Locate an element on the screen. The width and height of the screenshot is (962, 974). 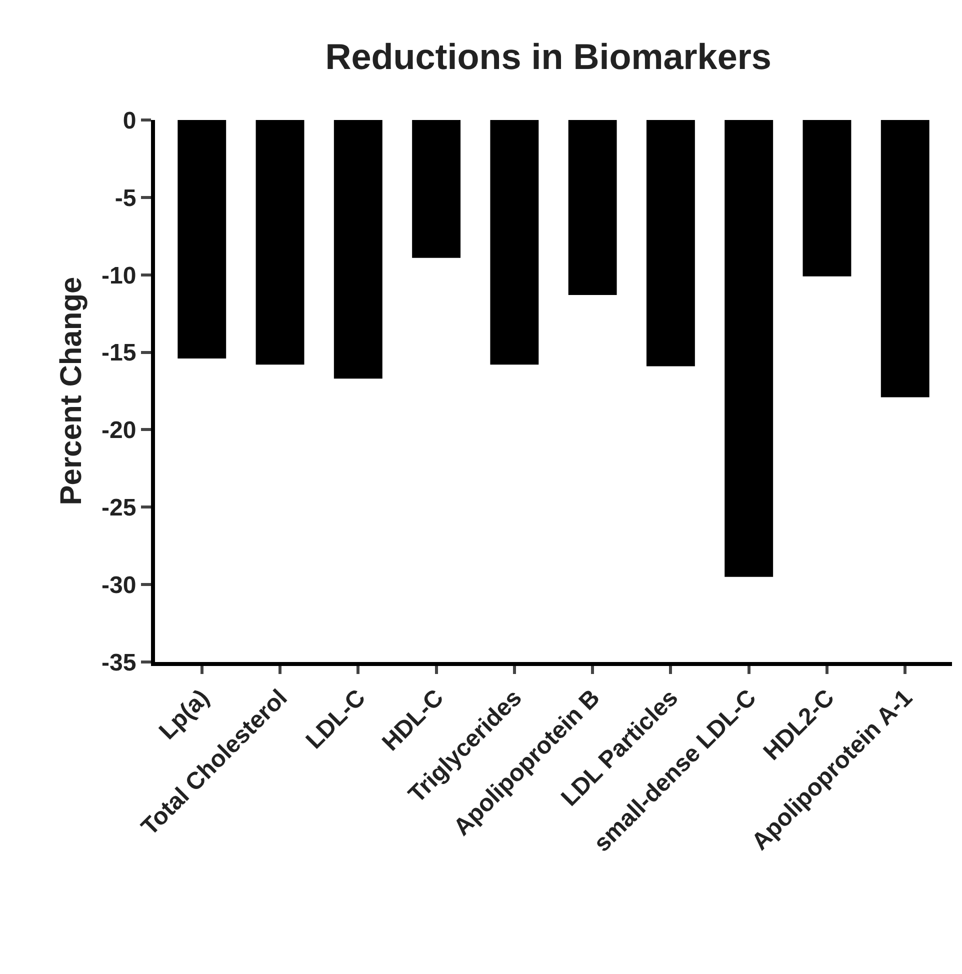
chart-title: Reductions in Biomarkers is located at coordinates (548, 57).